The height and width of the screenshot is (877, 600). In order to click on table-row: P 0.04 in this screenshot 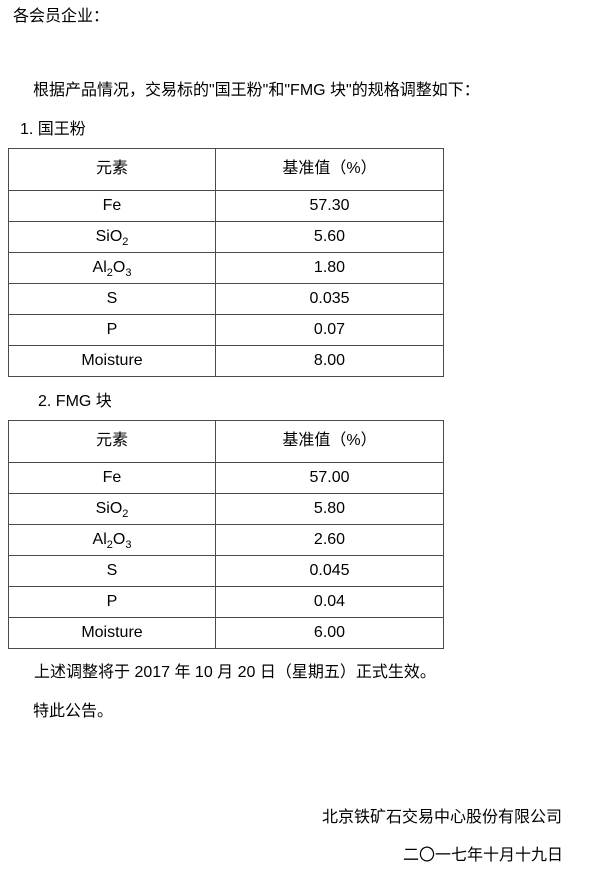, I will do `click(226, 602)`.